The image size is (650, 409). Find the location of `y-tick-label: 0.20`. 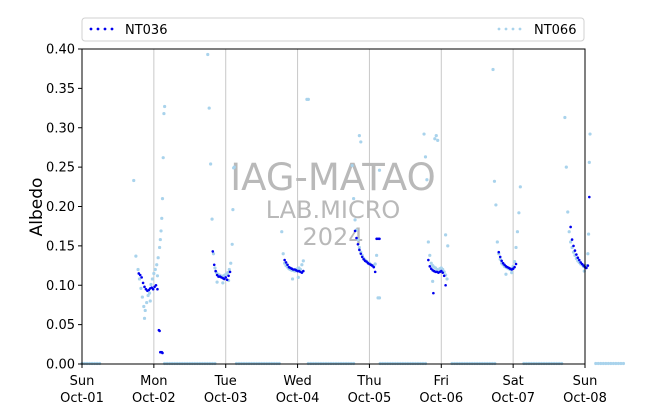

y-tick-label: 0.20 is located at coordinates (60, 207).